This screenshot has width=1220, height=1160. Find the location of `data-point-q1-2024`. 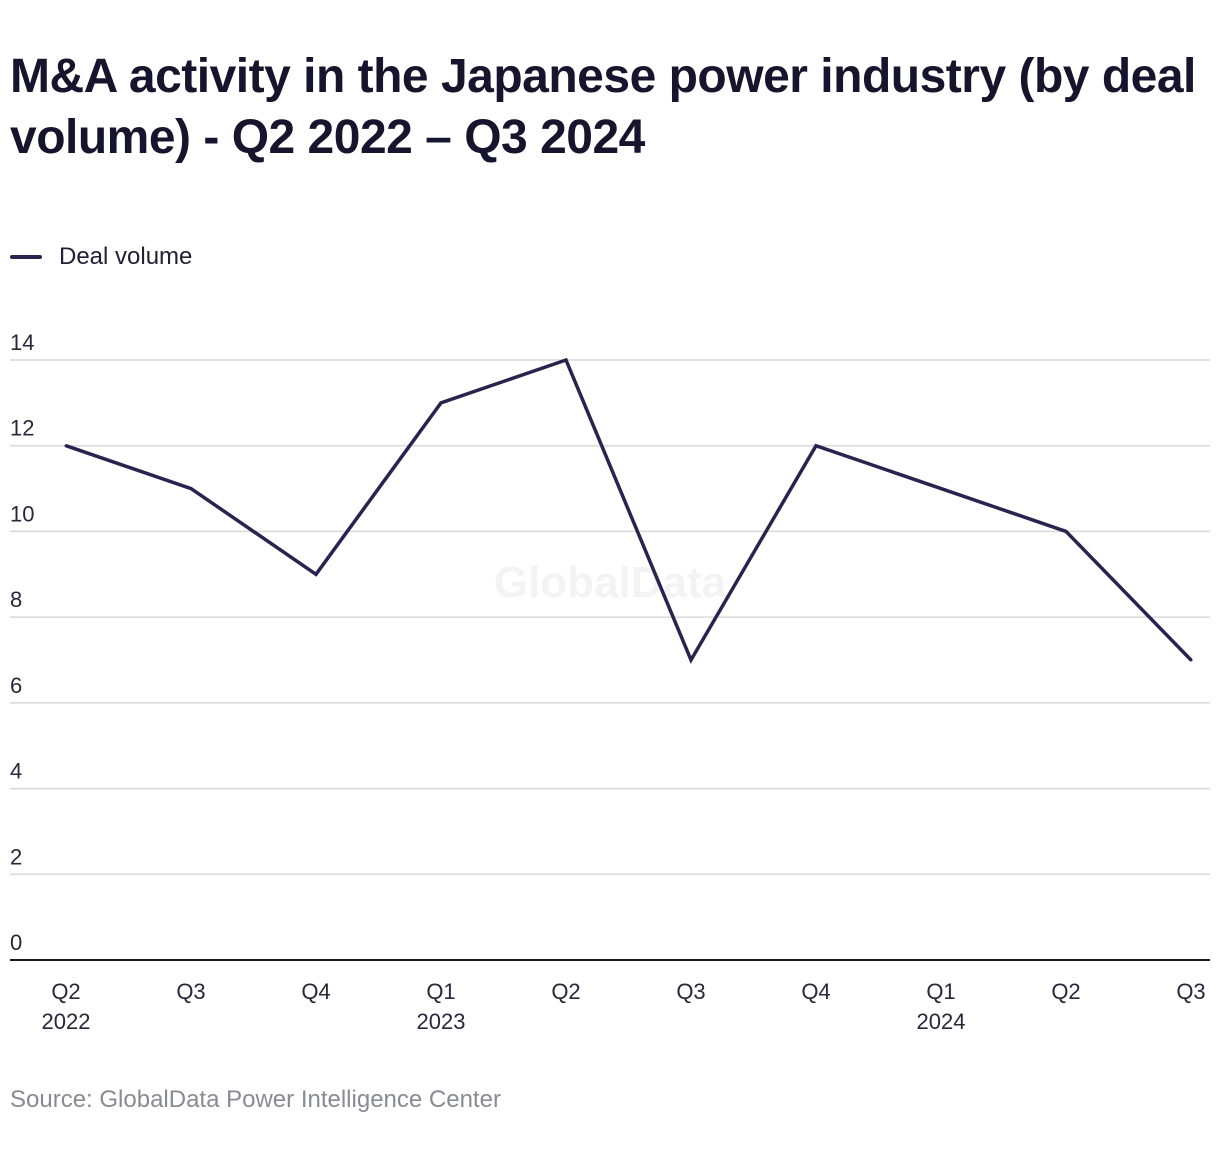

data-point-q1-2024 is located at coordinates (941, 489).